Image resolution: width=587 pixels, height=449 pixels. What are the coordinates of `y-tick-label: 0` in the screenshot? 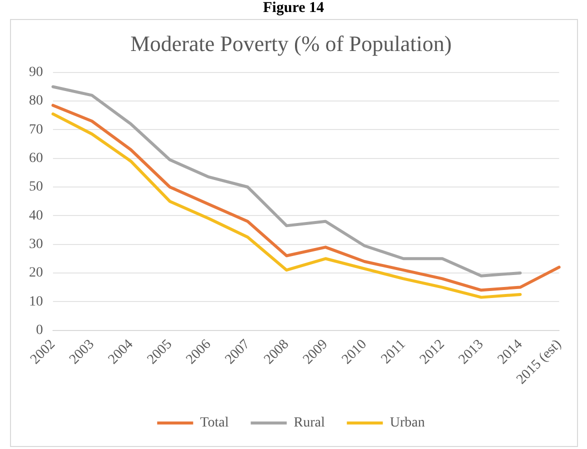 It's located at (39, 330).